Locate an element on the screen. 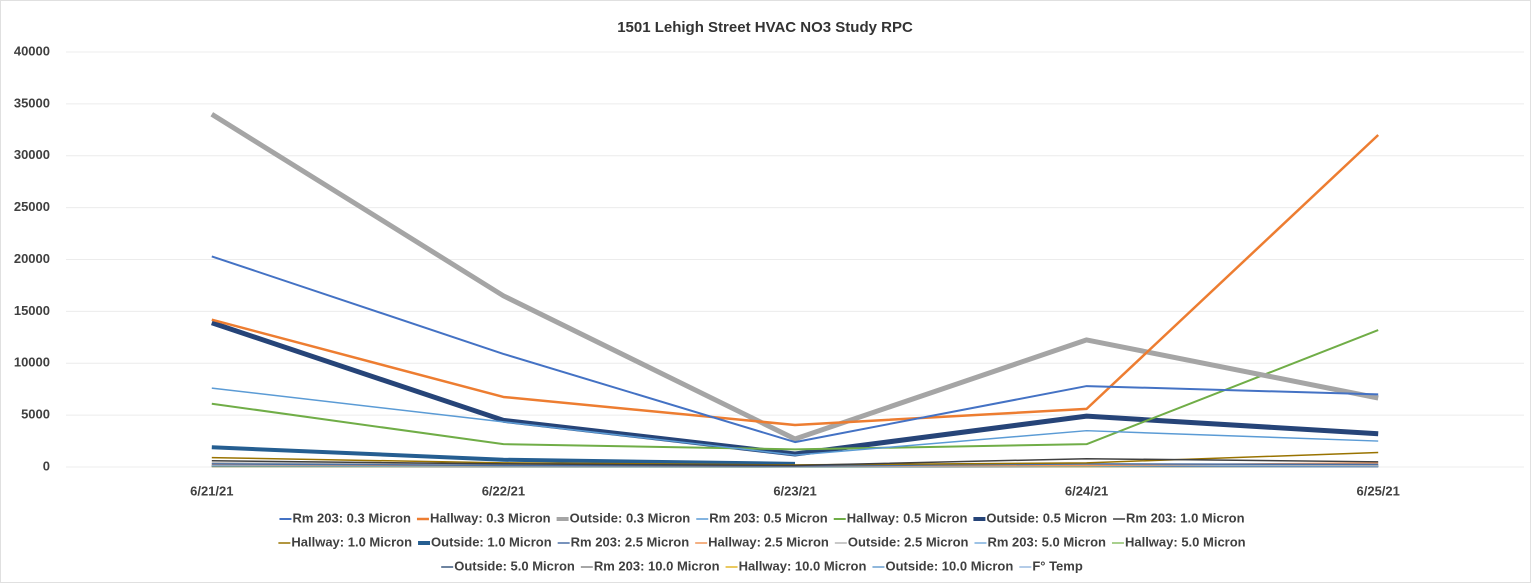  y-tick-label: 25000 is located at coordinates (32, 206).